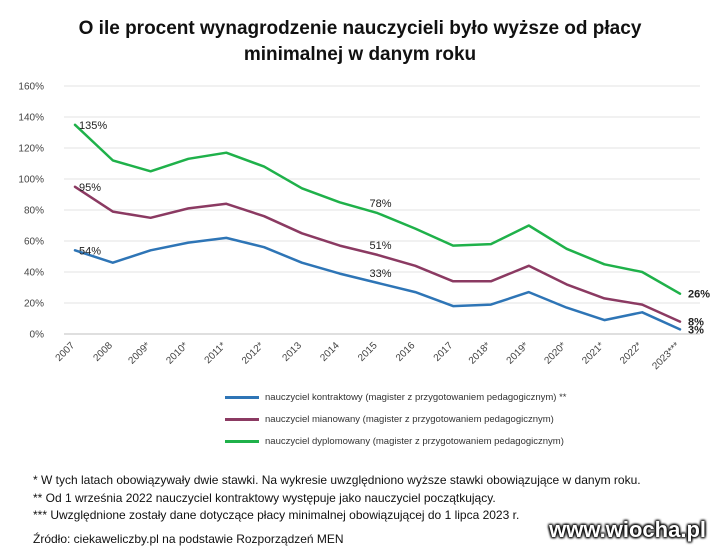  Describe the element at coordinates (177, 353) in the screenshot. I see `x-tick-label: 2010*` at that location.